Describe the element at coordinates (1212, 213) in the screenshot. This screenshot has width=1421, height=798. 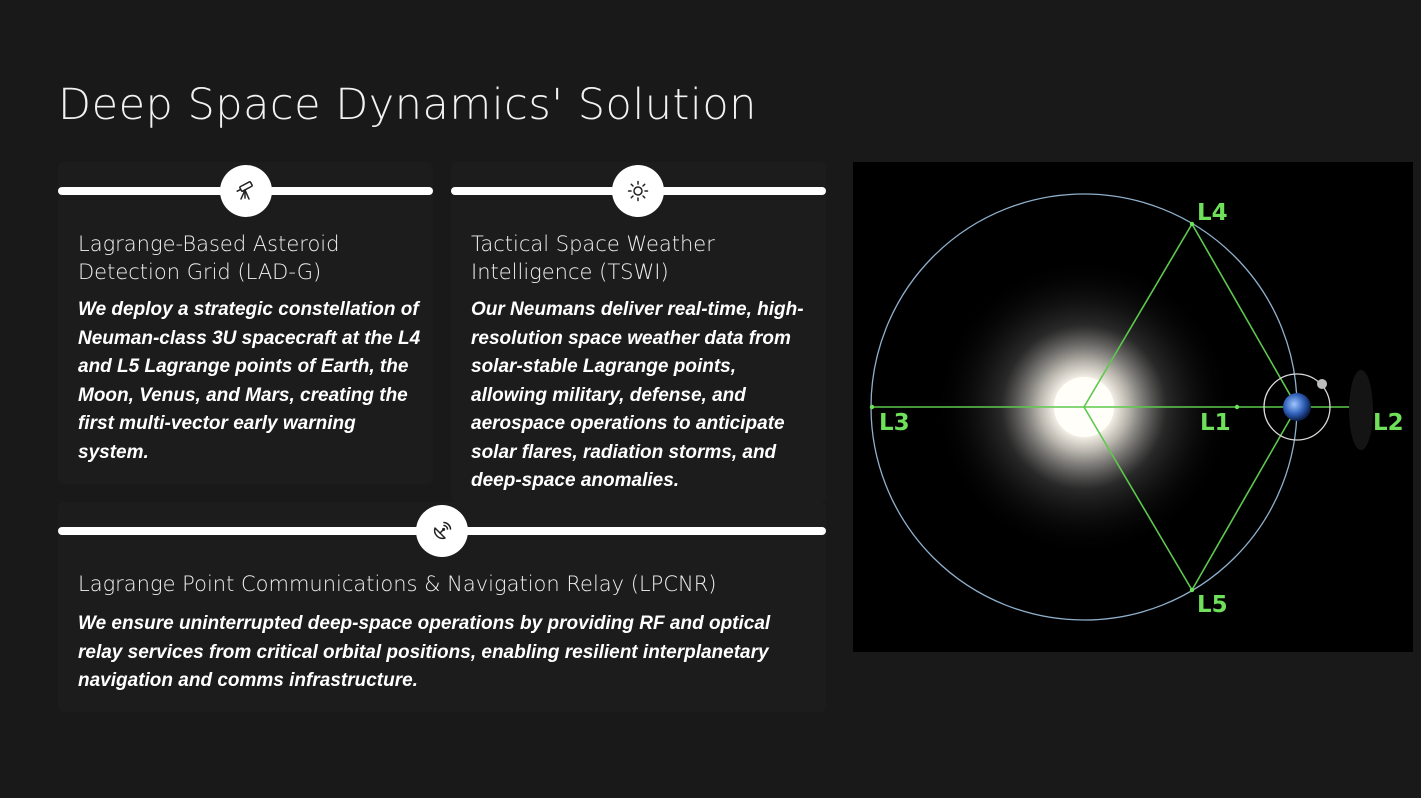
I see `label-l4: L4` at that location.